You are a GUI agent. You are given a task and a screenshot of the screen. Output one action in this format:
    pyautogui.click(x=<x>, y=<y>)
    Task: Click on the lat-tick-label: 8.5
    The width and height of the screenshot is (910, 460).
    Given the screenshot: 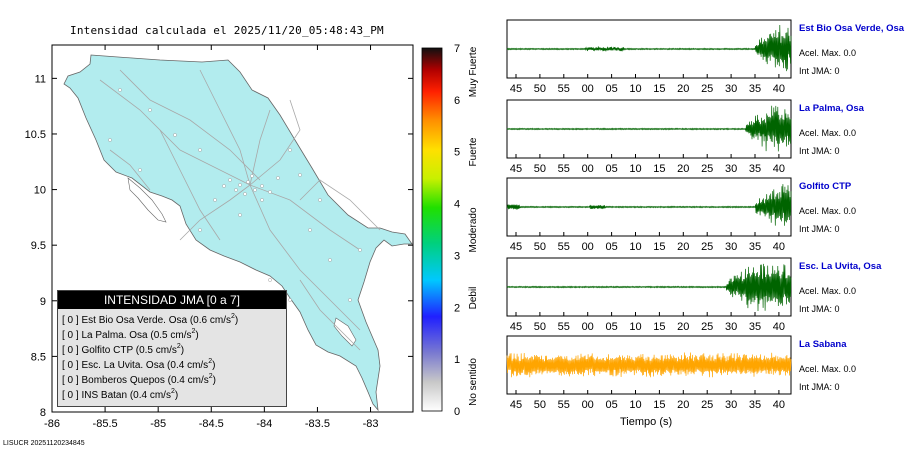 What is the action you would take?
    pyautogui.click(x=38, y=357)
    